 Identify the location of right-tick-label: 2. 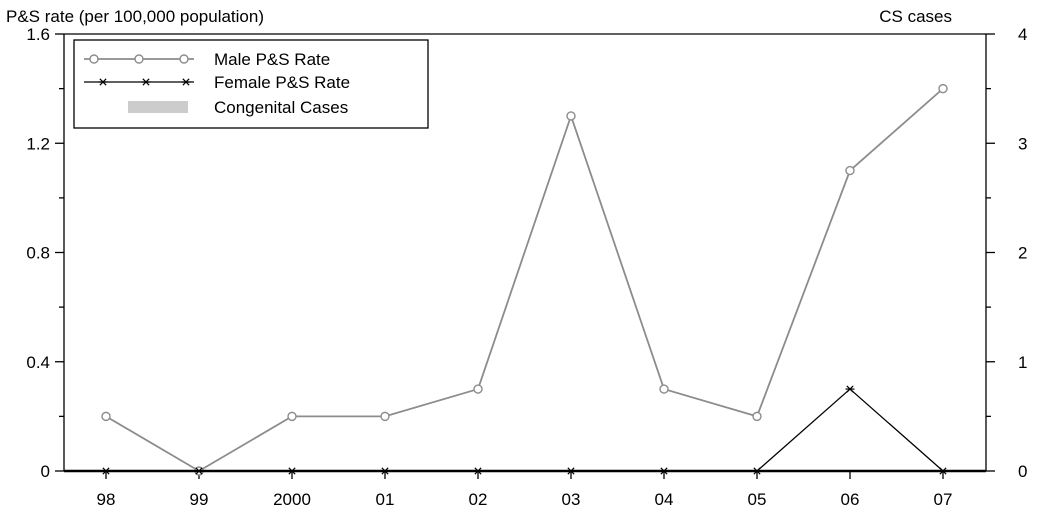
(1022, 253).